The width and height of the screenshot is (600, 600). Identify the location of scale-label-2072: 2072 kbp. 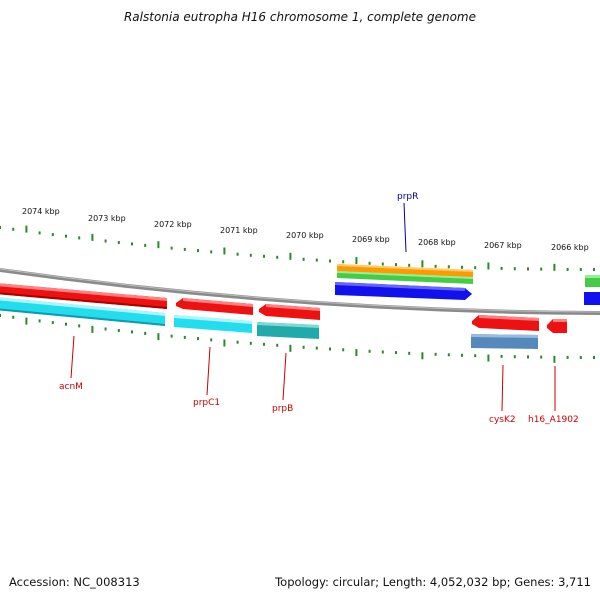
(173, 224).